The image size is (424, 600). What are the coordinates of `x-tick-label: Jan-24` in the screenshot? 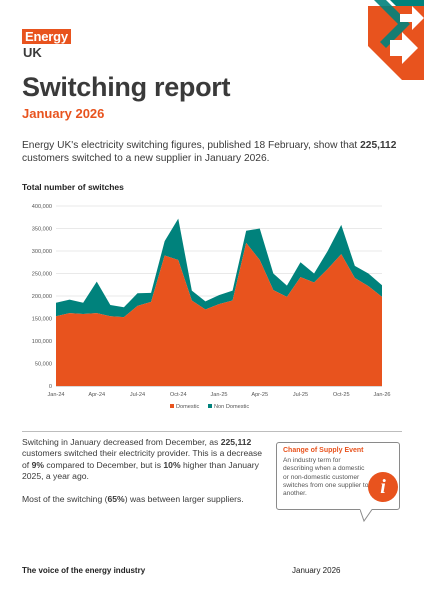 It's located at (55, 395).